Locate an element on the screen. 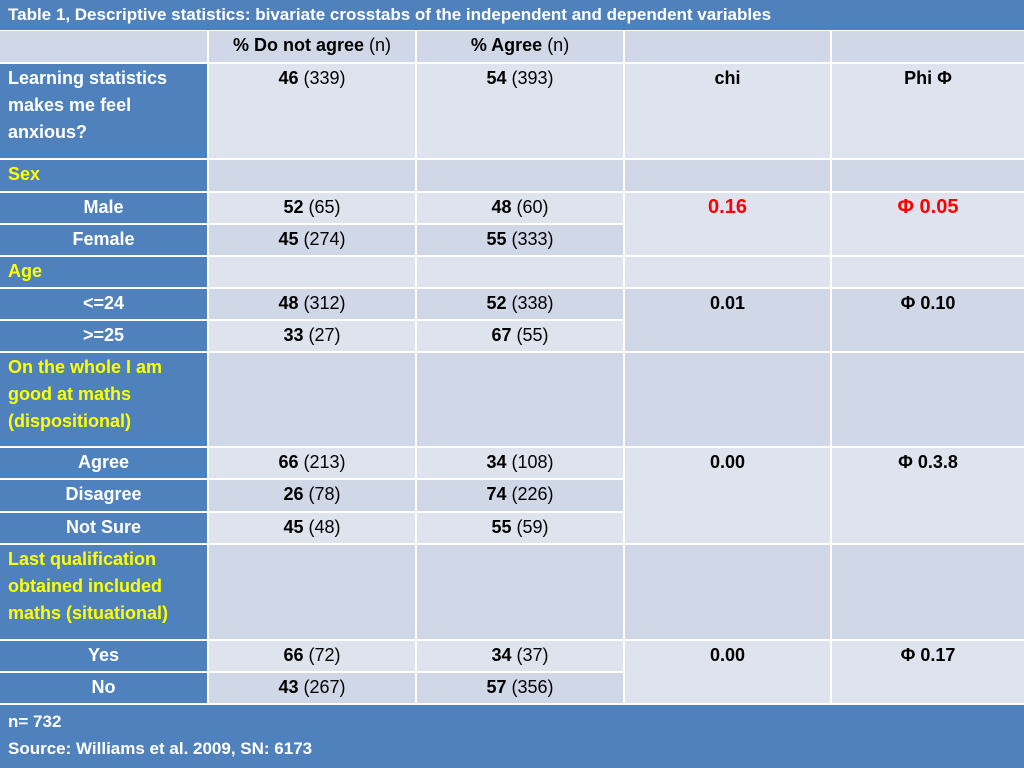 Image resolution: width=1024 pixels, height=768 pixels. qual-chi-value: 0.00 is located at coordinates (727, 672).